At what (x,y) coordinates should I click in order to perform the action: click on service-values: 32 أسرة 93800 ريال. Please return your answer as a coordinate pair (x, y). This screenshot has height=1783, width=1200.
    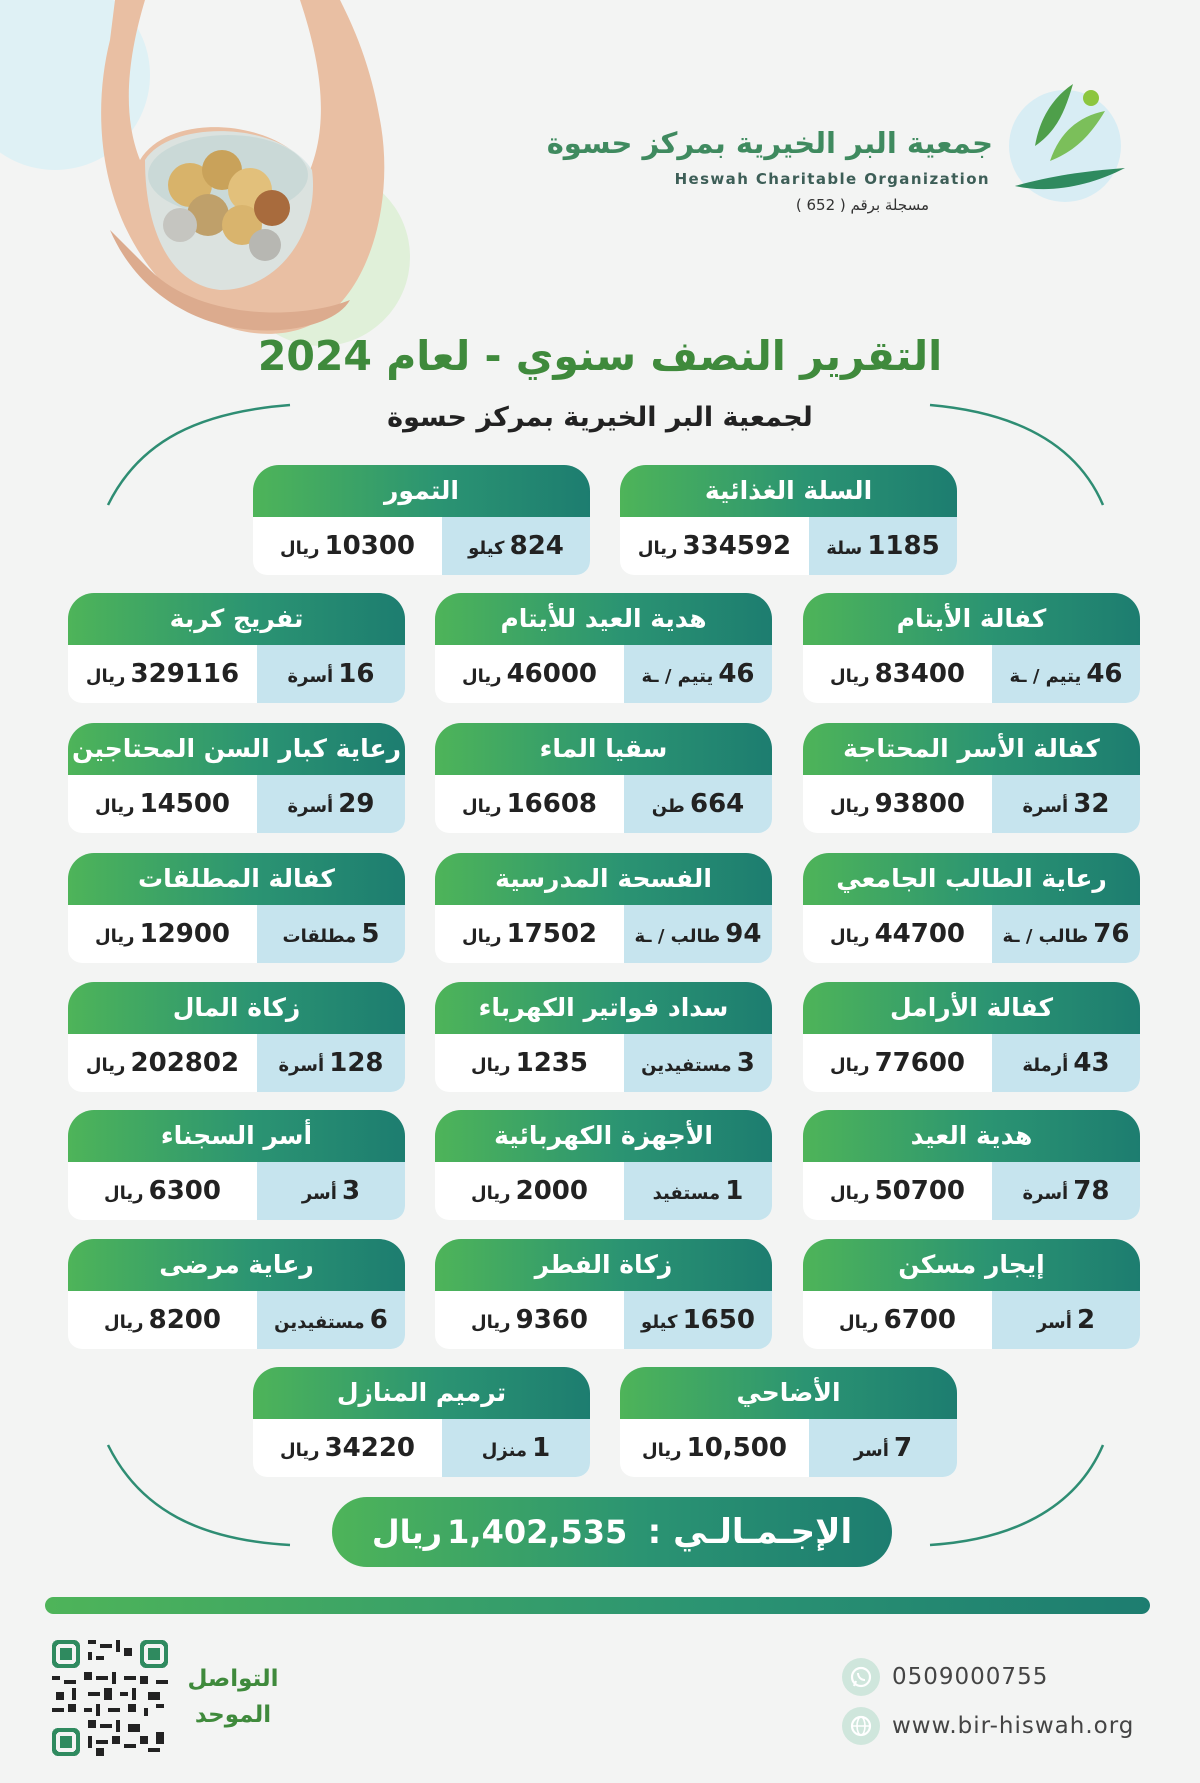
    Looking at the image, I should click on (971, 804).